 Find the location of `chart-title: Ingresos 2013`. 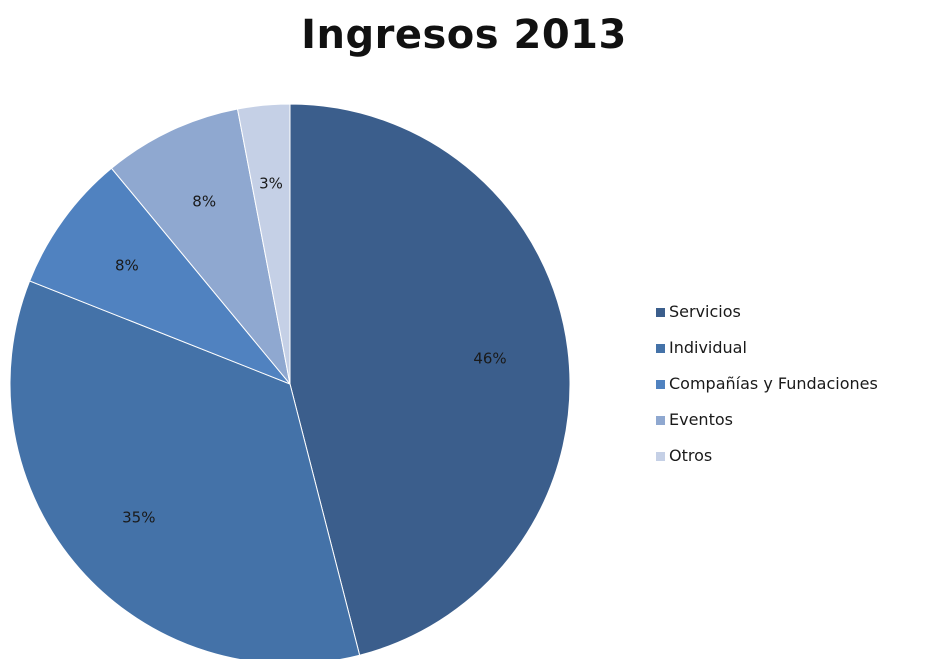

chart-title: Ingresos 2013 is located at coordinates (464, 35).